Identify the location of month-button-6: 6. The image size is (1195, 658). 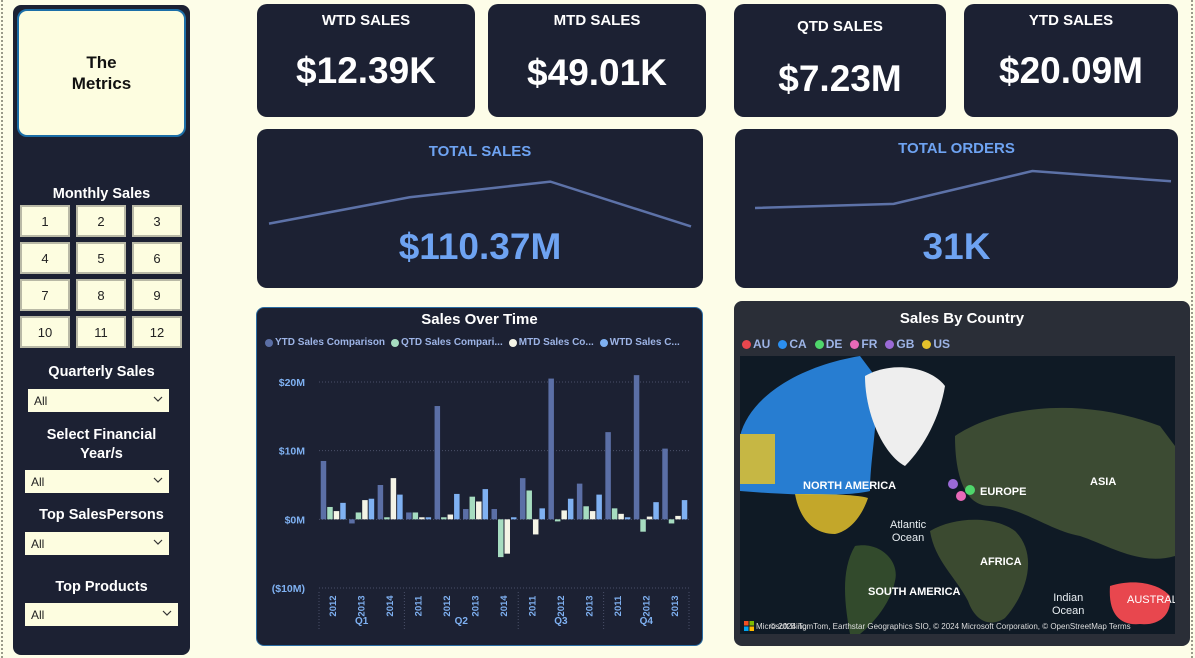
(157, 258).